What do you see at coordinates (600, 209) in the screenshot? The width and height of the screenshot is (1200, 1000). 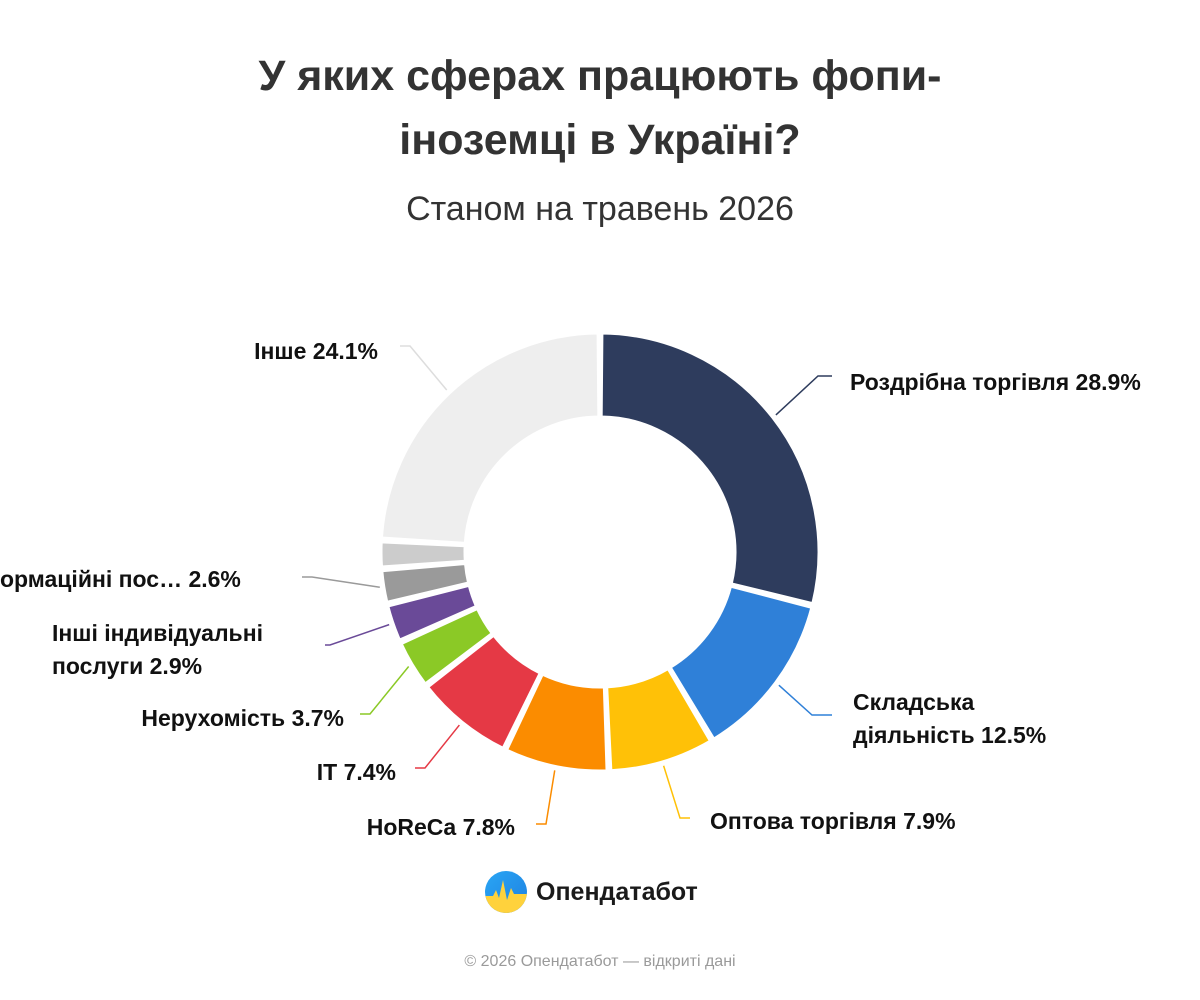 I see `page-subtitle: Станом на травень 2026` at bounding box center [600, 209].